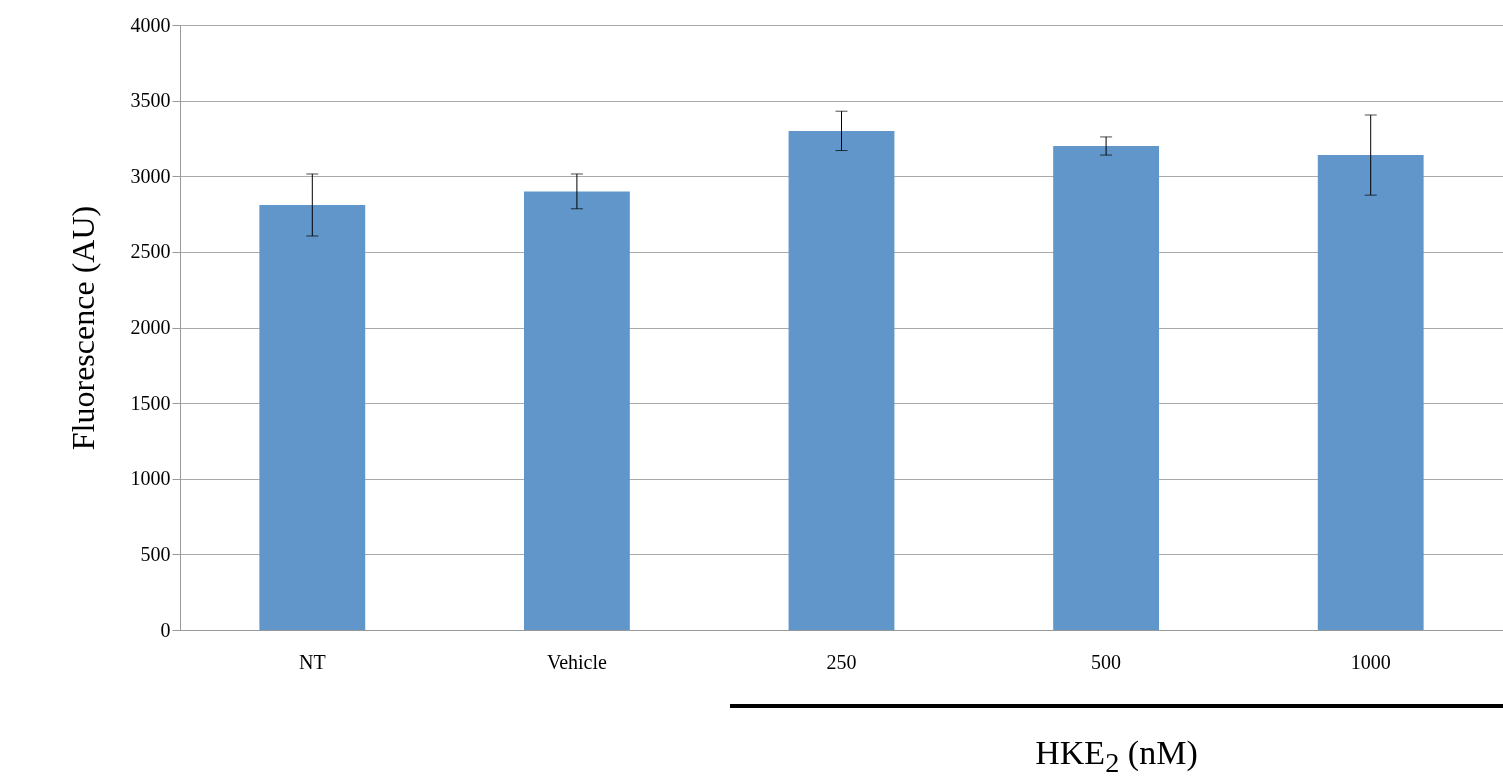 The height and width of the screenshot is (783, 1503). I want to click on x-tick-label: Vehicle, so click(576, 661).